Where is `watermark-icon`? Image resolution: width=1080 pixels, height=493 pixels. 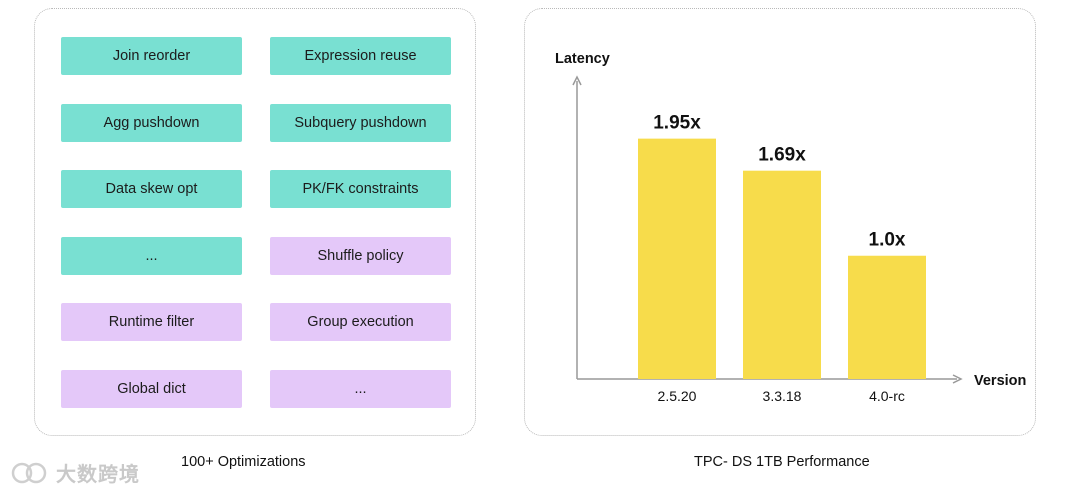 watermark-icon is located at coordinates (29, 472).